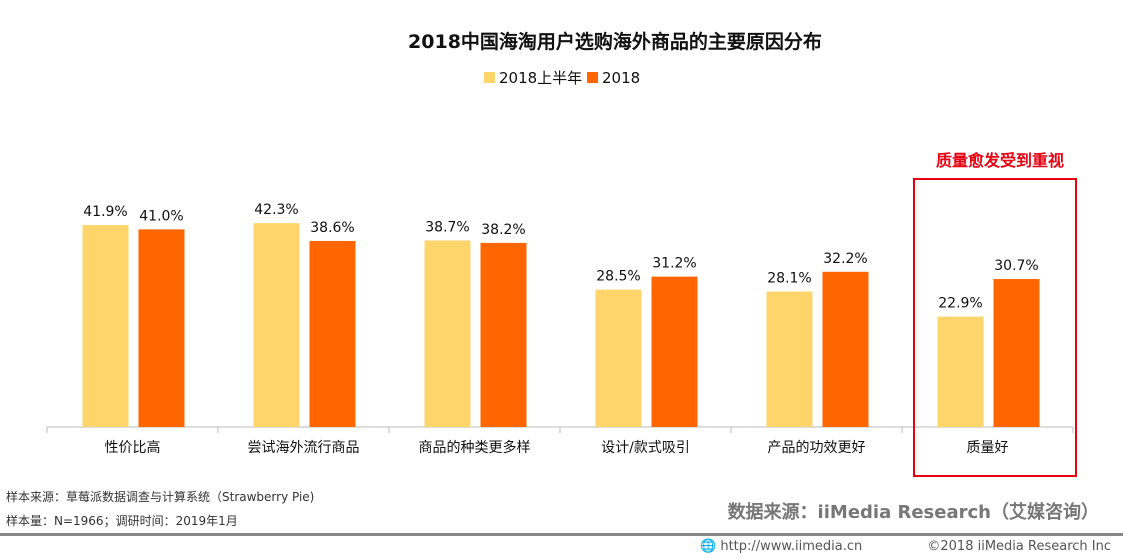 Image resolution: width=1123 pixels, height=559 pixels. What do you see at coordinates (645, 448) in the screenshot?
I see `x-tick-label: 设计/款式吸引` at bounding box center [645, 448].